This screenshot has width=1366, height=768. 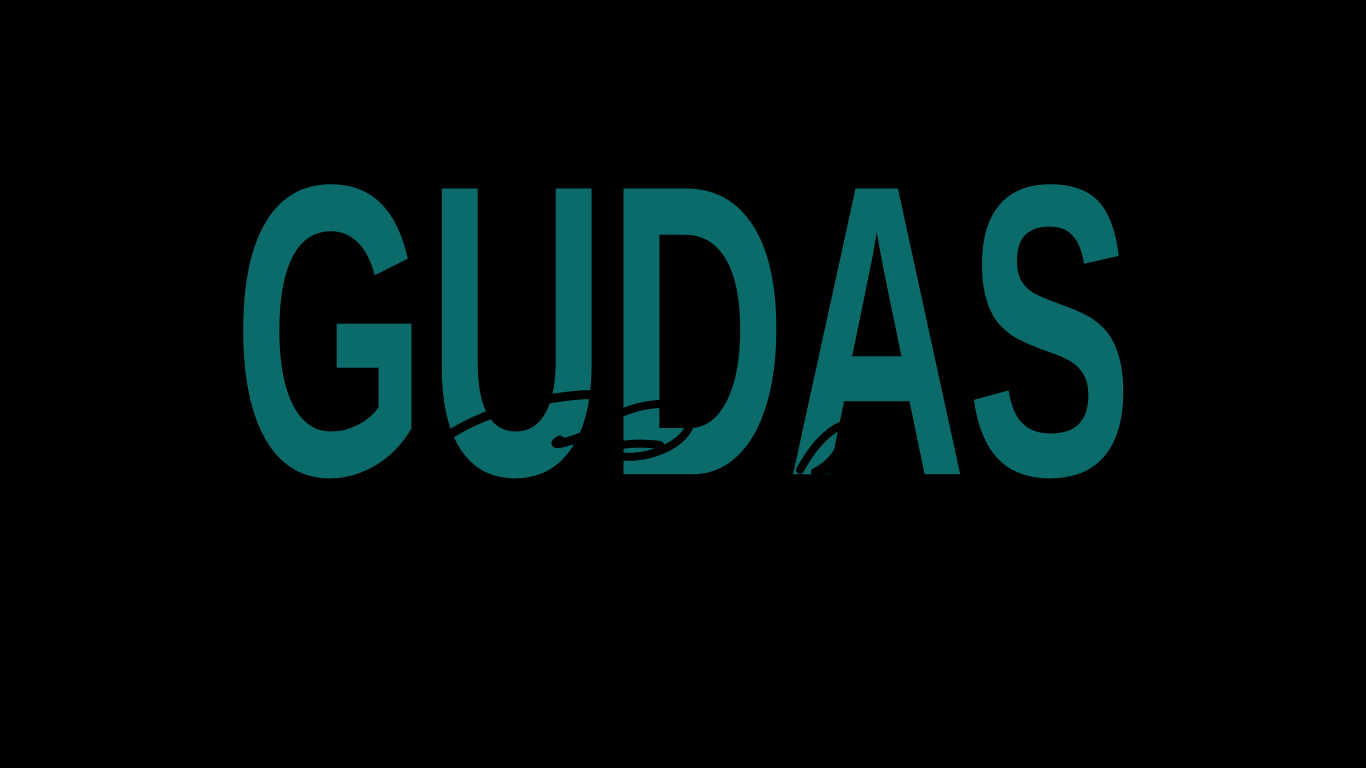 I want to click on script-signature-mark, so click(x=653, y=433).